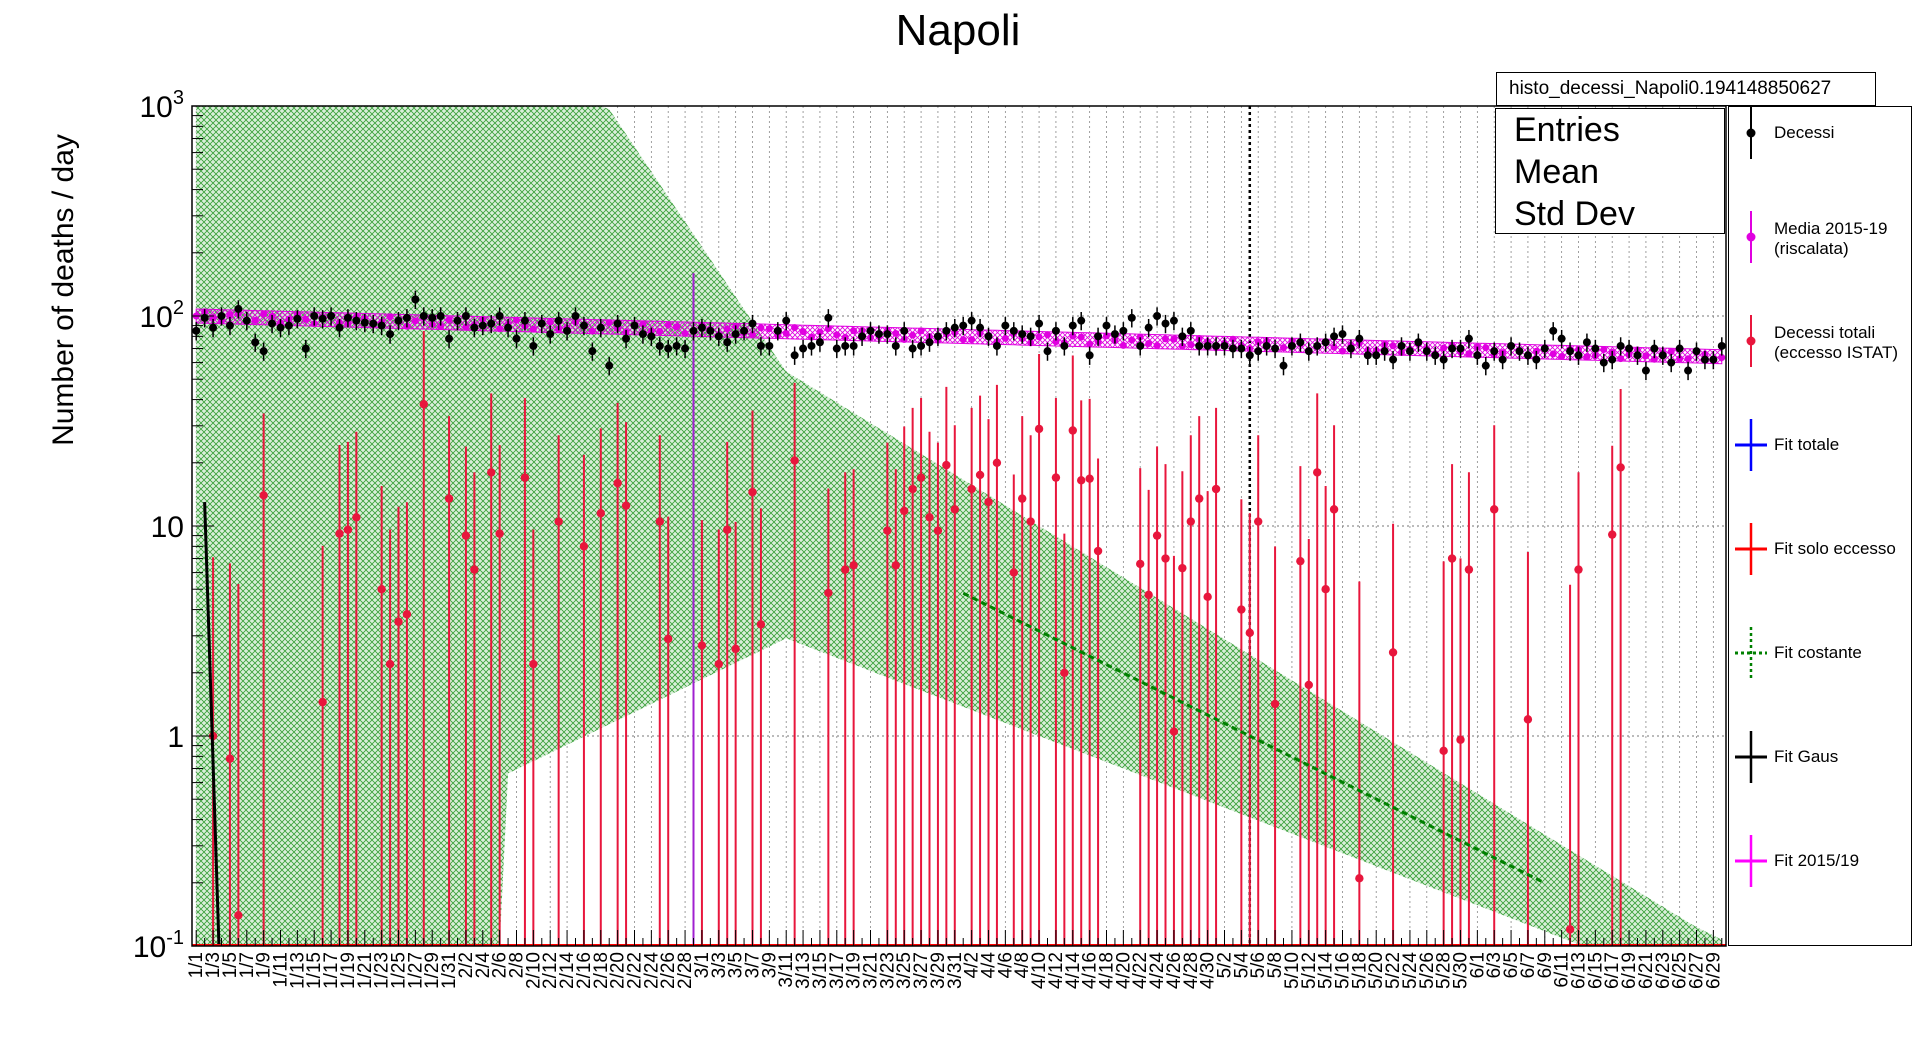  What do you see at coordinates (517, 965) in the screenshot?
I see `x-tick-label: 2/8` at bounding box center [517, 965].